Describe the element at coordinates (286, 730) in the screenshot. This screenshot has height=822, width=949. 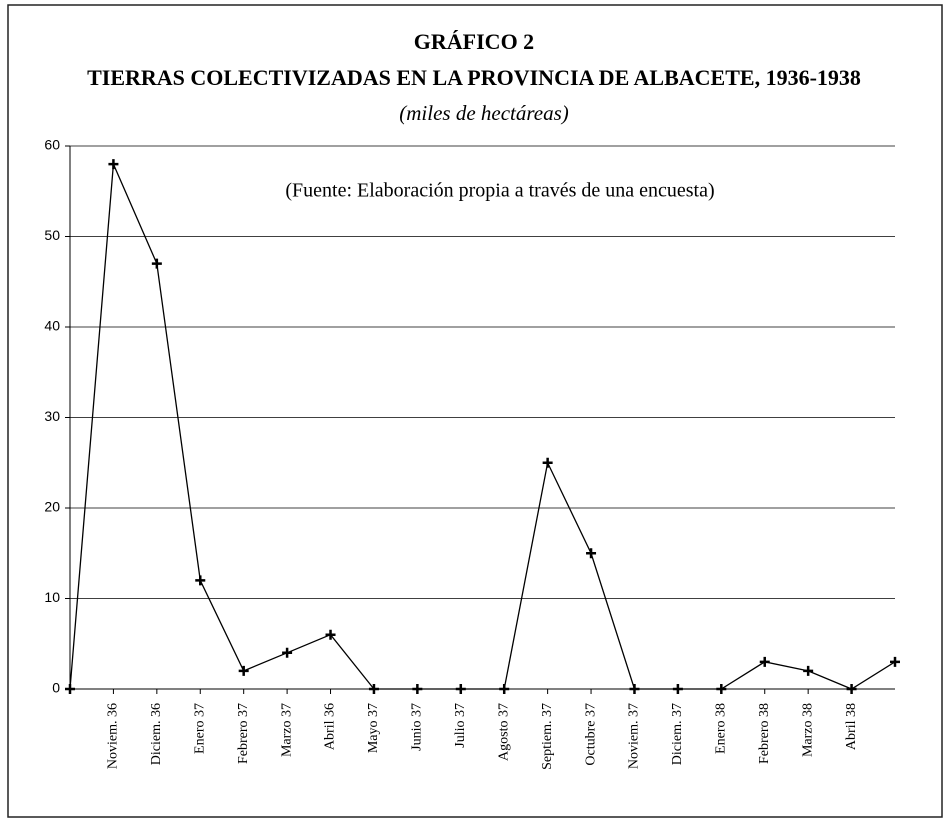
I see `x-tick-label: Marzo 37` at that location.